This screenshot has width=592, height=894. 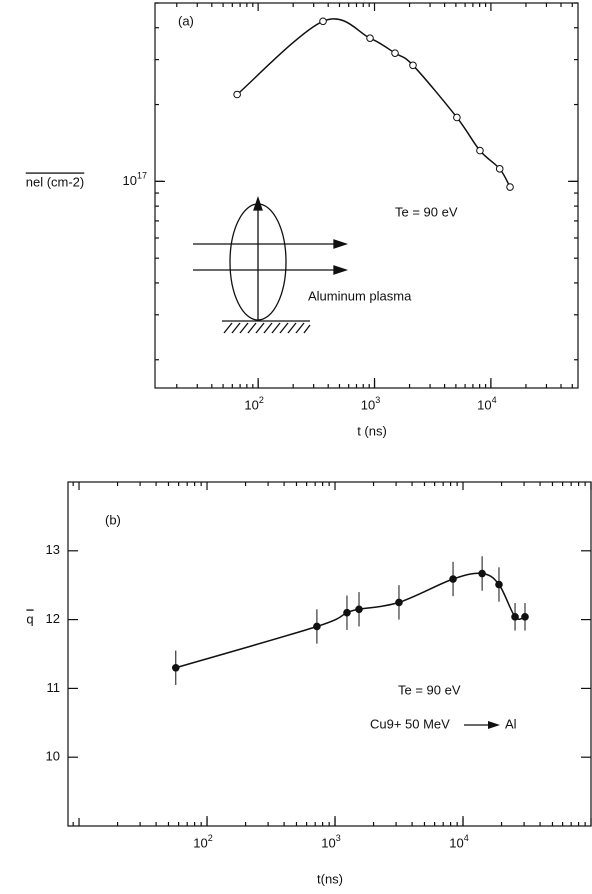 What do you see at coordinates (360, 295) in the screenshot?
I see `annotation: Aluminum plasma` at bounding box center [360, 295].